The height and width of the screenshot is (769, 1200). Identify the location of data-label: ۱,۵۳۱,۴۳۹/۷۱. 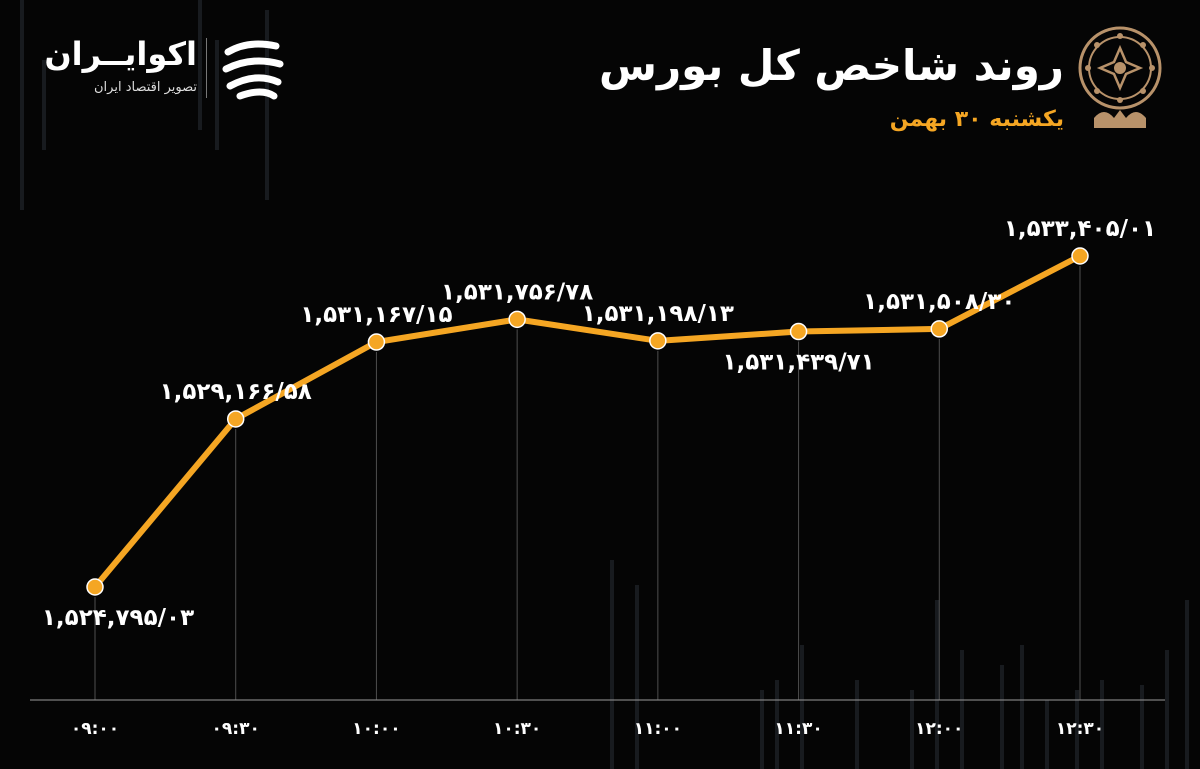
(798, 363).